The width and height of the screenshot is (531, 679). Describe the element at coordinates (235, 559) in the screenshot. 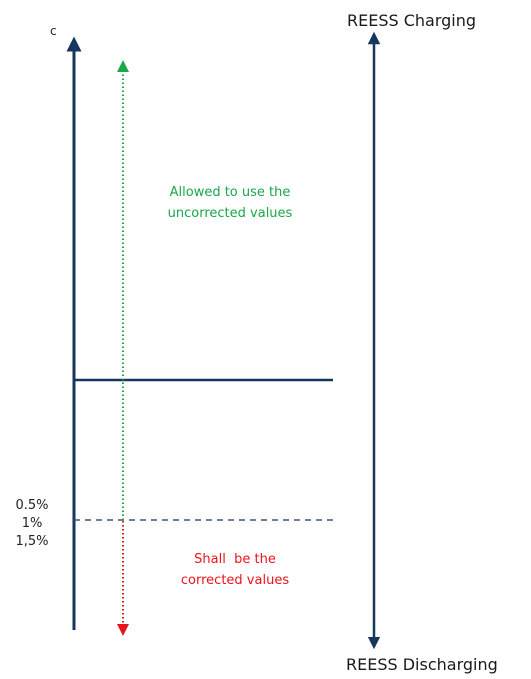

I see `lower-region-line-1: Shall be the` at that location.